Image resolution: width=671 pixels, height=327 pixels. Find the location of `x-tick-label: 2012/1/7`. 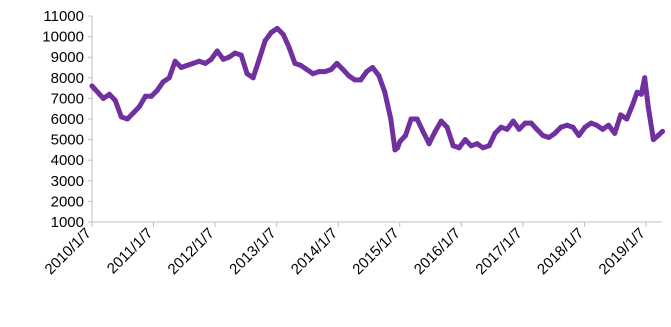

x-tick-label: 2012/1/7 is located at coordinates (191, 251).